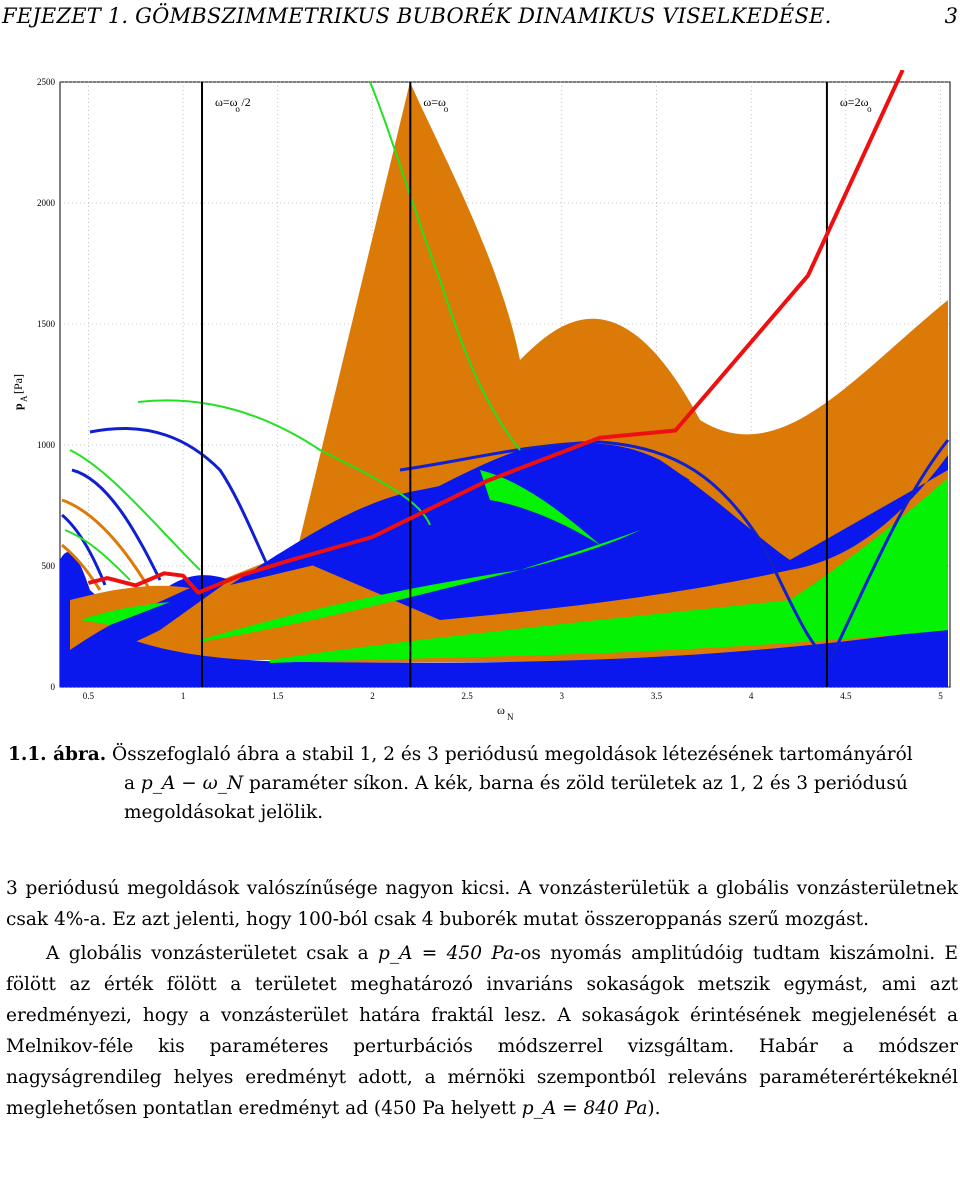 The height and width of the screenshot is (1179, 960). I want to click on vline-label: ω=2ω, so click(854, 102).